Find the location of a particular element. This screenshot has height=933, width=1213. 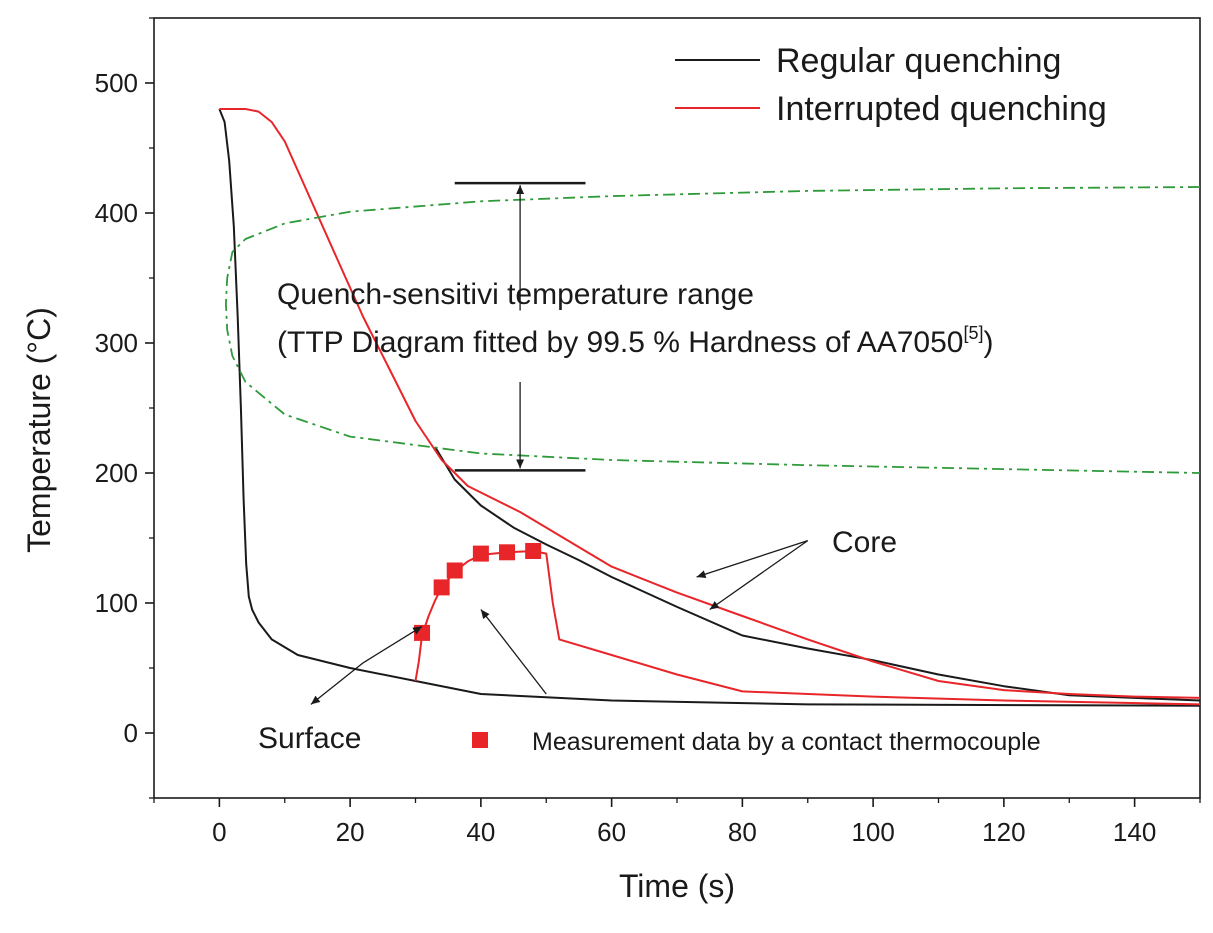

x-tick-label: 120 is located at coordinates (1003, 832).